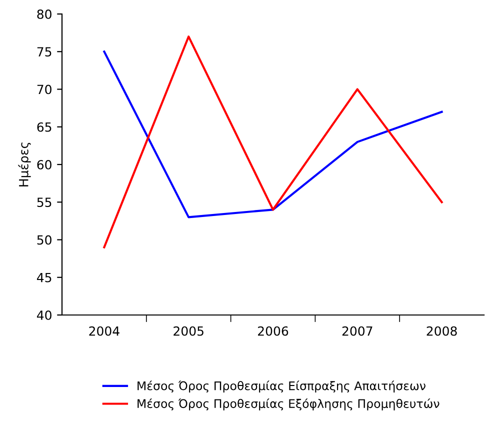 This screenshot has width=485, height=421. What do you see at coordinates (357, 331) in the screenshot?
I see `x-tick-label: 2007` at bounding box center [357, 331].